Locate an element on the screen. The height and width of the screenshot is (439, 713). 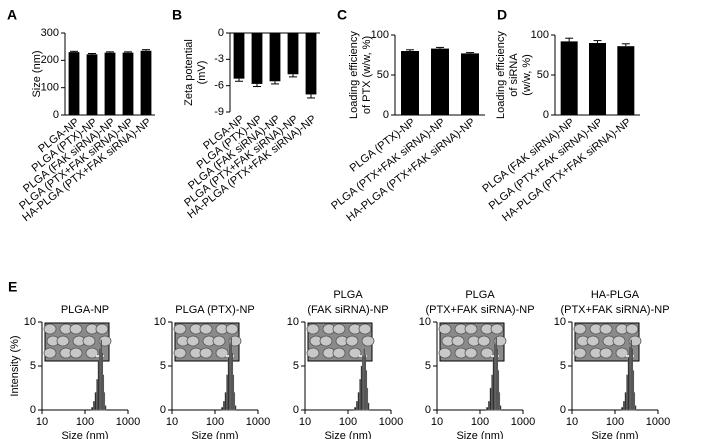
x-tick-label: PLGA (PTX+FAK siRNA)-NP is located at coordinates (388, 164).